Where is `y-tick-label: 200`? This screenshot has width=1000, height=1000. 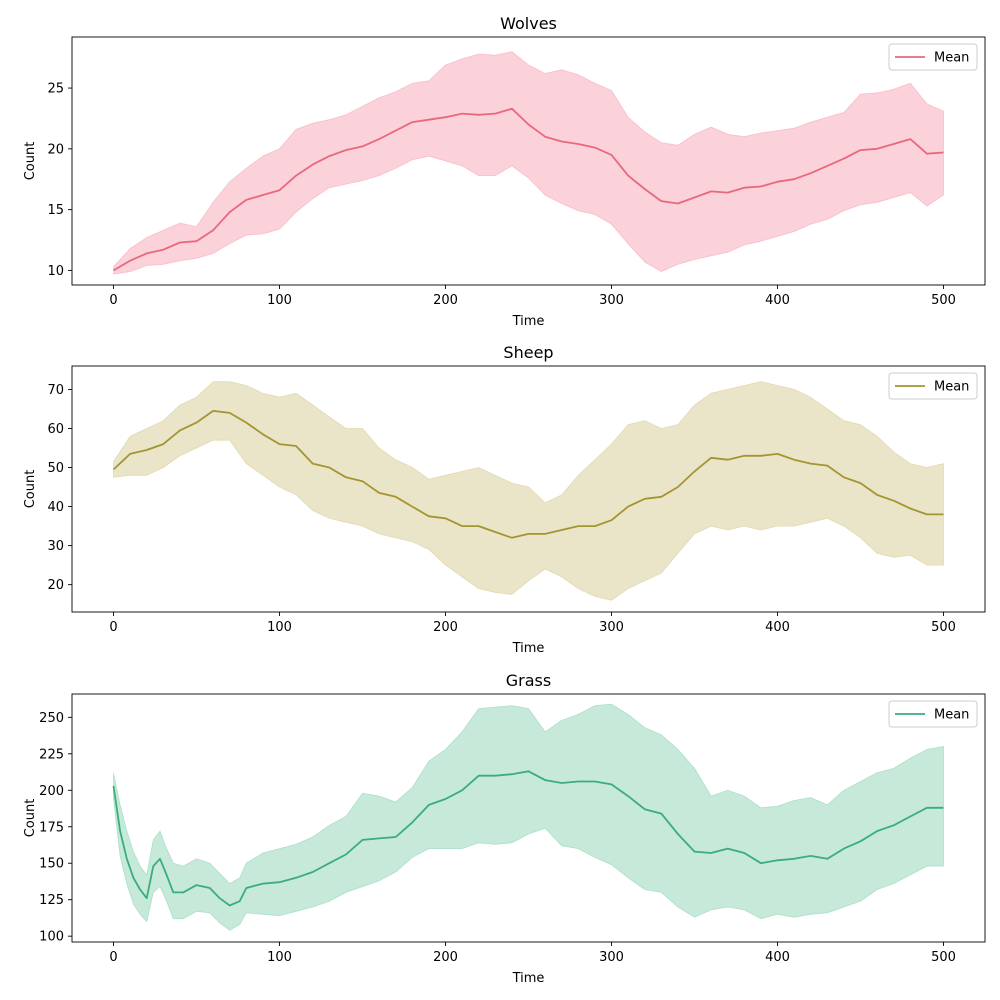 y-tick-label: 200 is located at coordinates (51, 791).